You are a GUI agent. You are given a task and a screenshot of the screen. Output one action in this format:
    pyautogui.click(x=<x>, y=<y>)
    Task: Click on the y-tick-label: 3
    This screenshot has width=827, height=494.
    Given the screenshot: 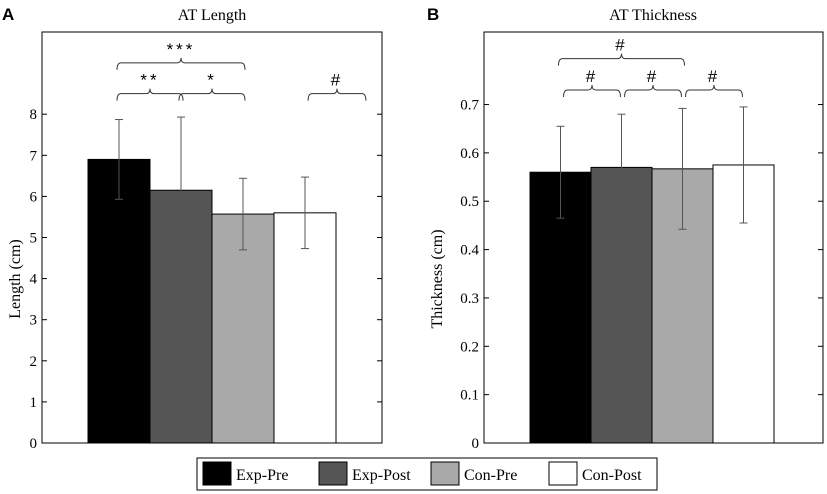 What is the action you would take?
    pyautogui.click(x=34, y=321)
    